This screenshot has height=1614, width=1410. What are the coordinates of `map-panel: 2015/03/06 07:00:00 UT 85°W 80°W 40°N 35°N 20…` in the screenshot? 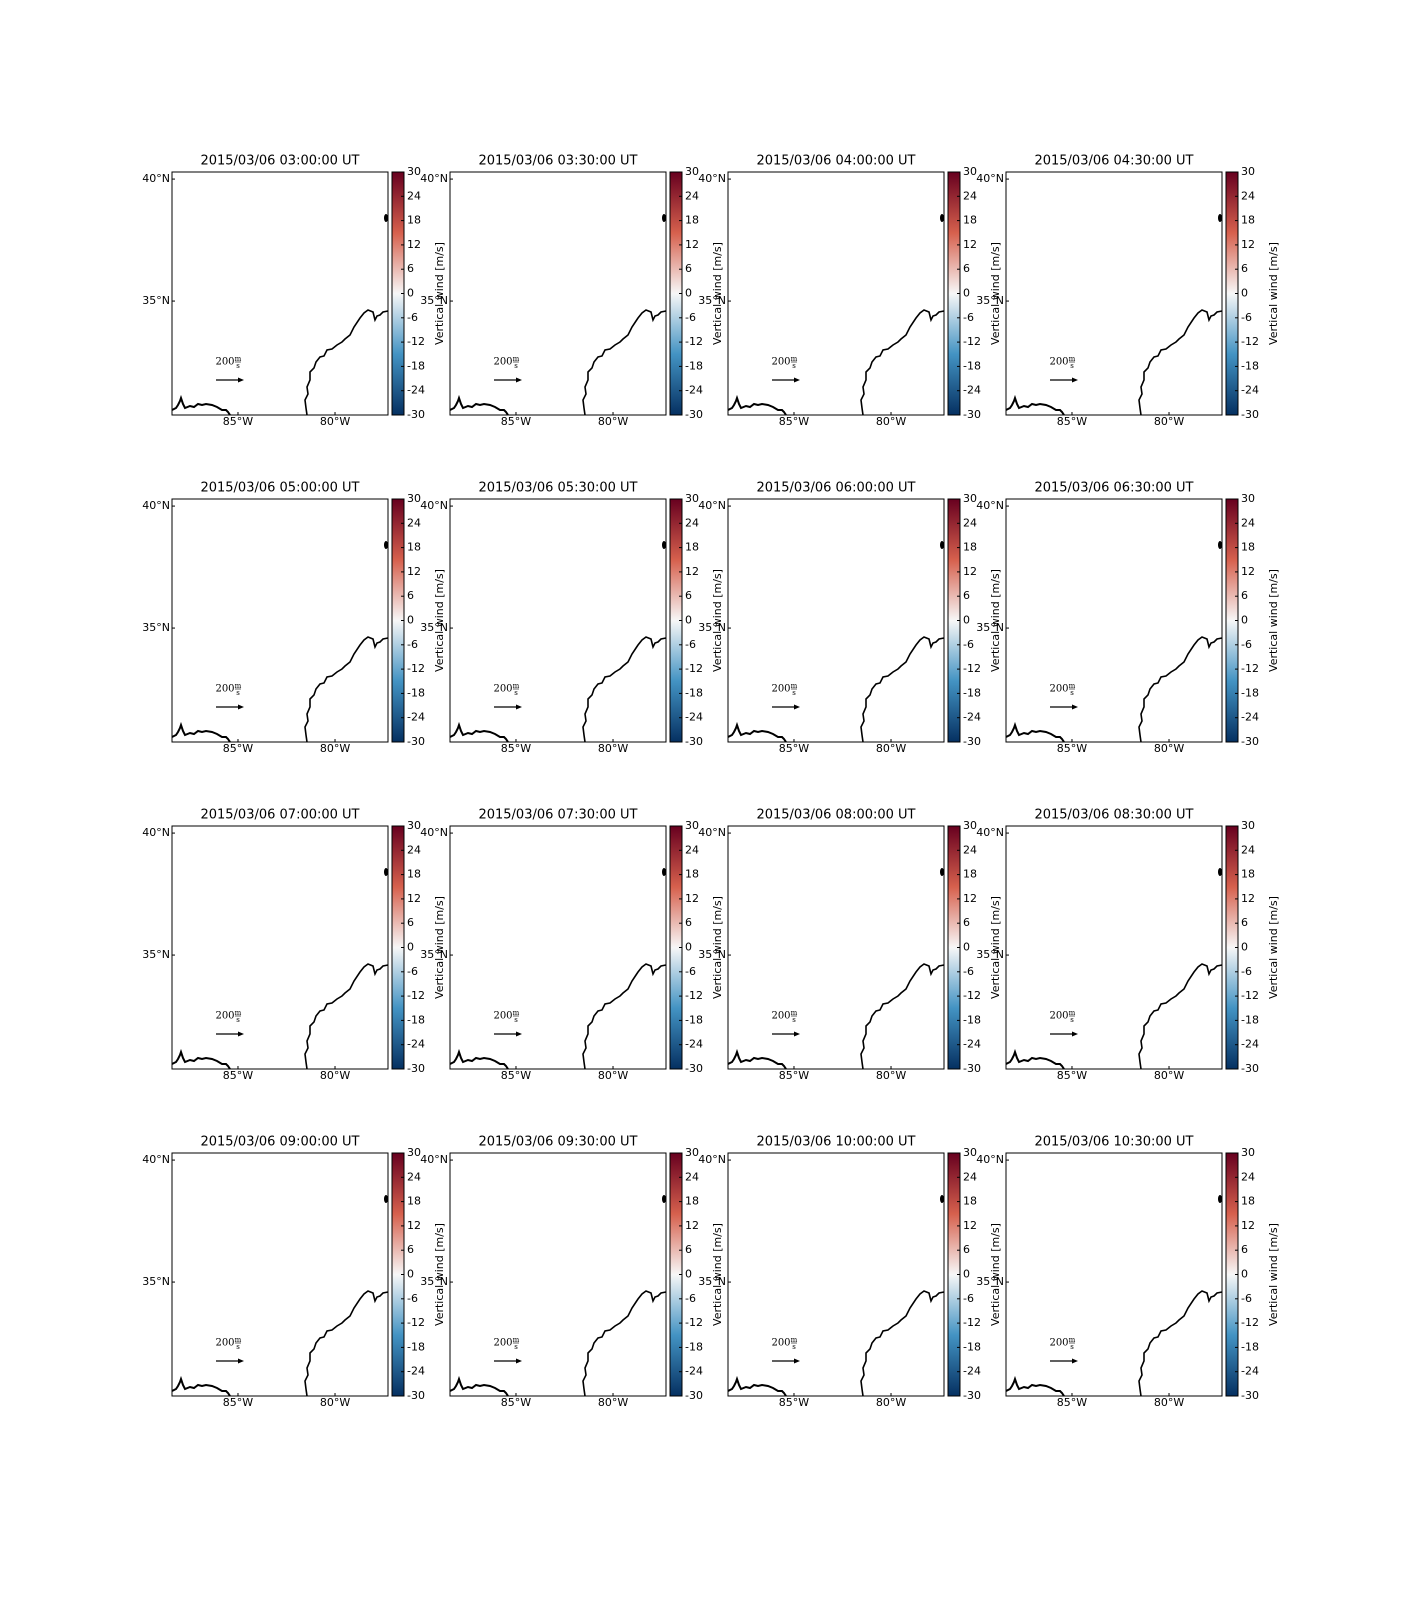 It's located at (294, 945).